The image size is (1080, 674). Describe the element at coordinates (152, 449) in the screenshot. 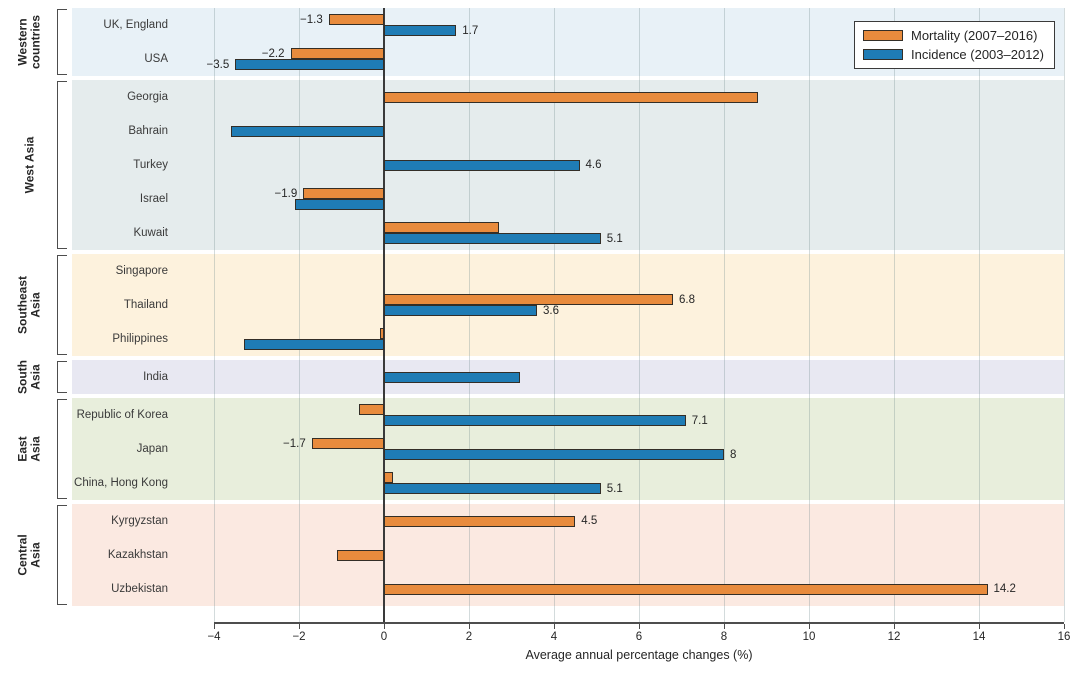

I see `country-label-japan: Japan` at that location.